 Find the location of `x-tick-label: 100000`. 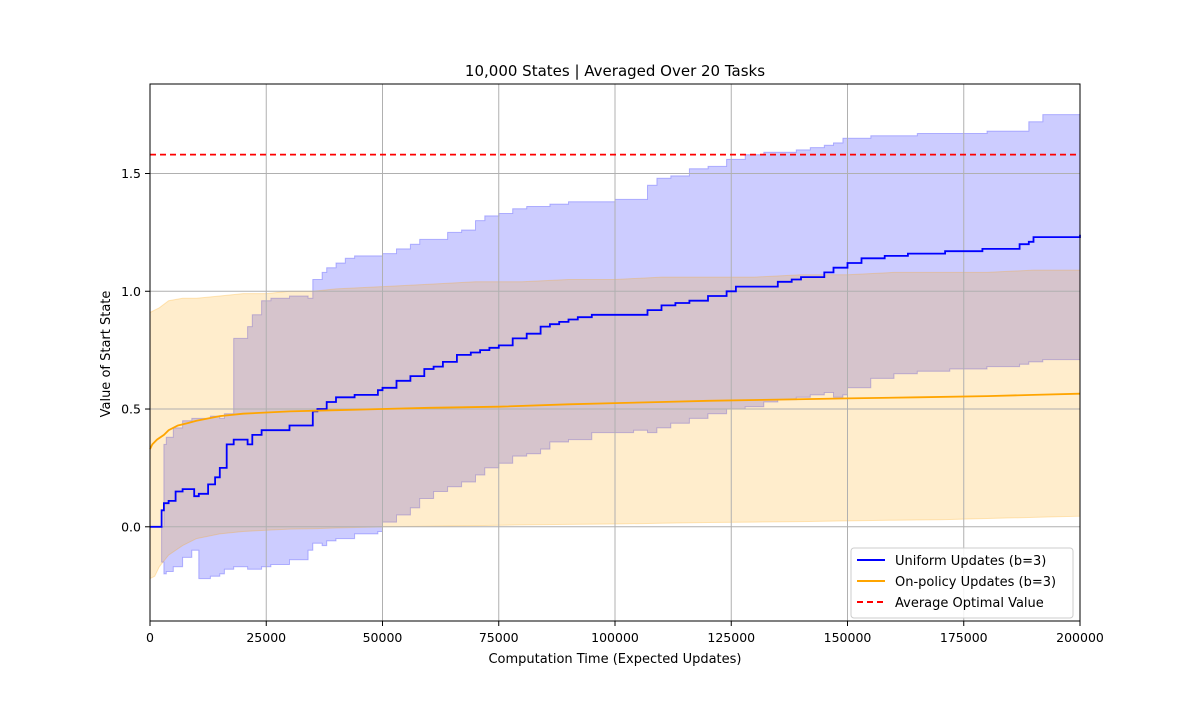

x-tick-label: 100000 is located at coordinates (615, 637).